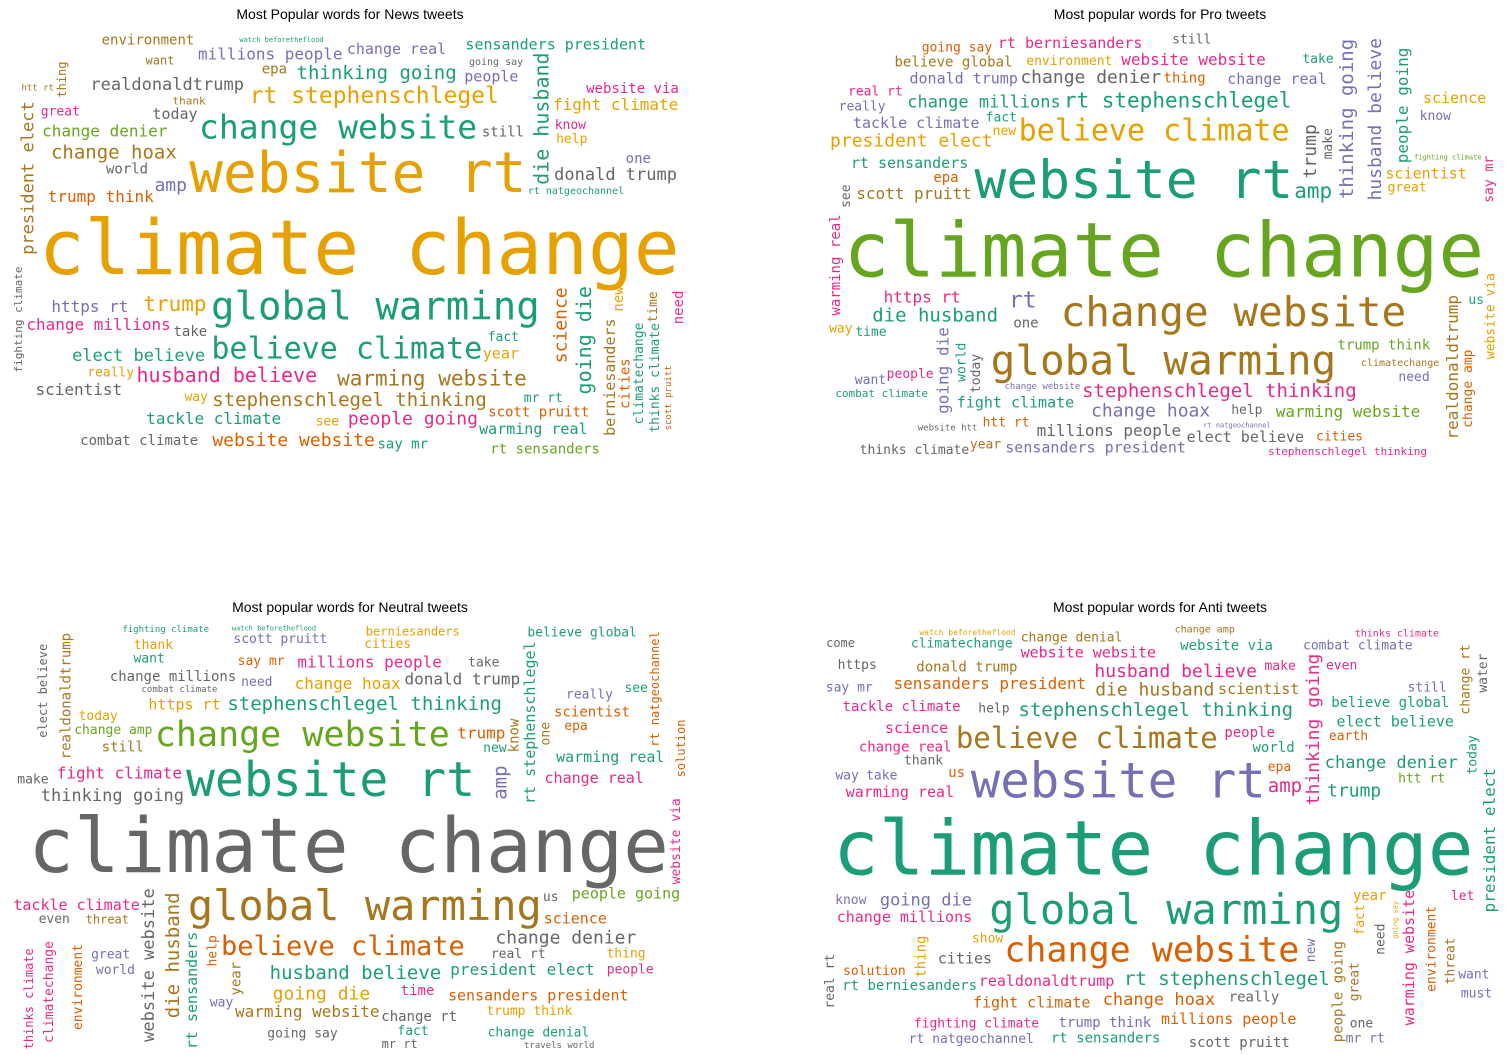  What do you see at coordinates (1491, 316) in the screenshot?
I see `word-website-via: website via` at bounding box center [1491, 316].